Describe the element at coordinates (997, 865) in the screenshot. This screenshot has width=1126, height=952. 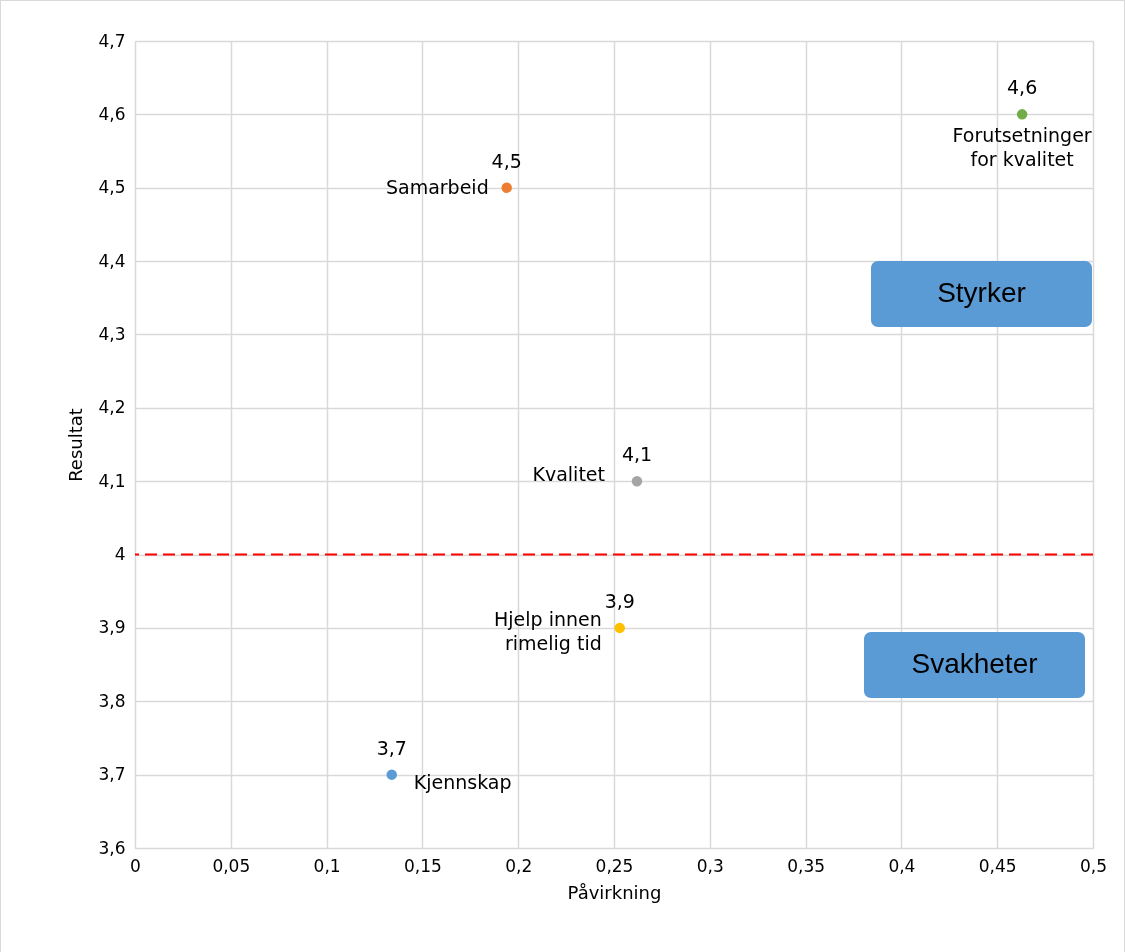
I see `x-tick-label: 0,45` at that location.